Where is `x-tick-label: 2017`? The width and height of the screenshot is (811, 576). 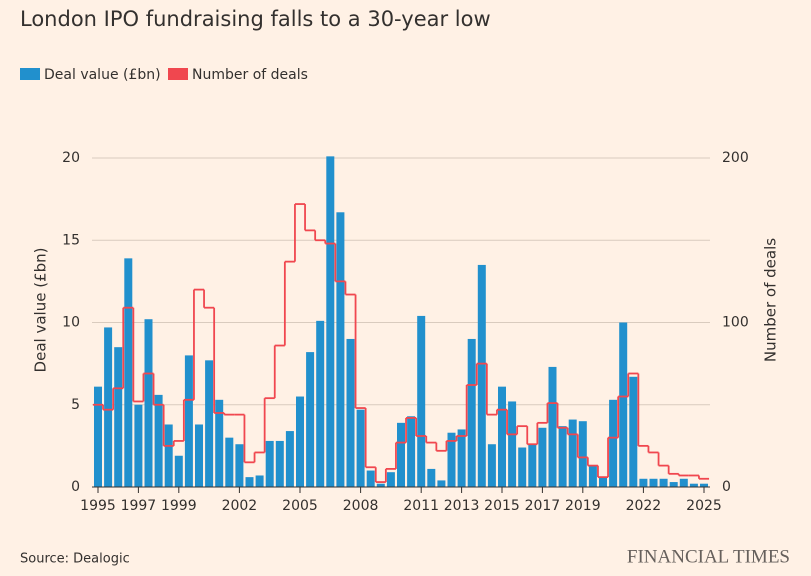
x-tick-label: 2017 is located at coordinates (543, 506).